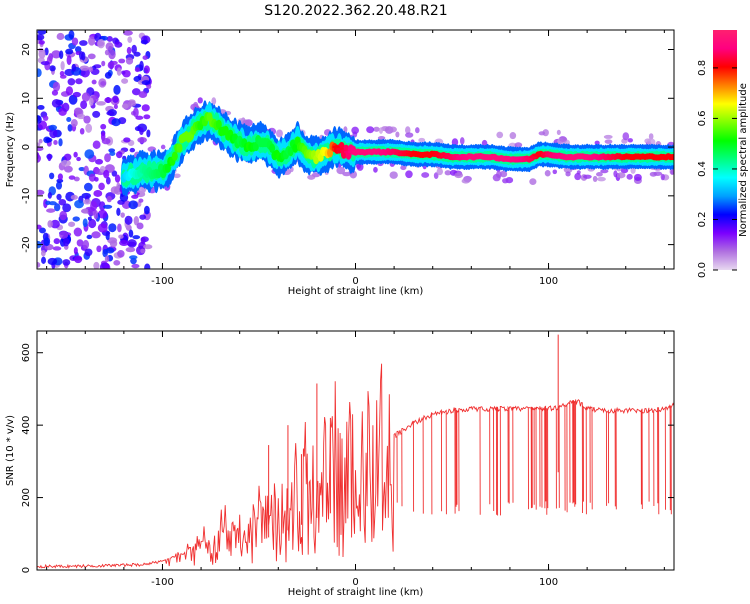  Describe the element at coordinates (10, 450) in the screenshot. I see `snr-y-axis-label: SNR (10 * v/v)` at that location.